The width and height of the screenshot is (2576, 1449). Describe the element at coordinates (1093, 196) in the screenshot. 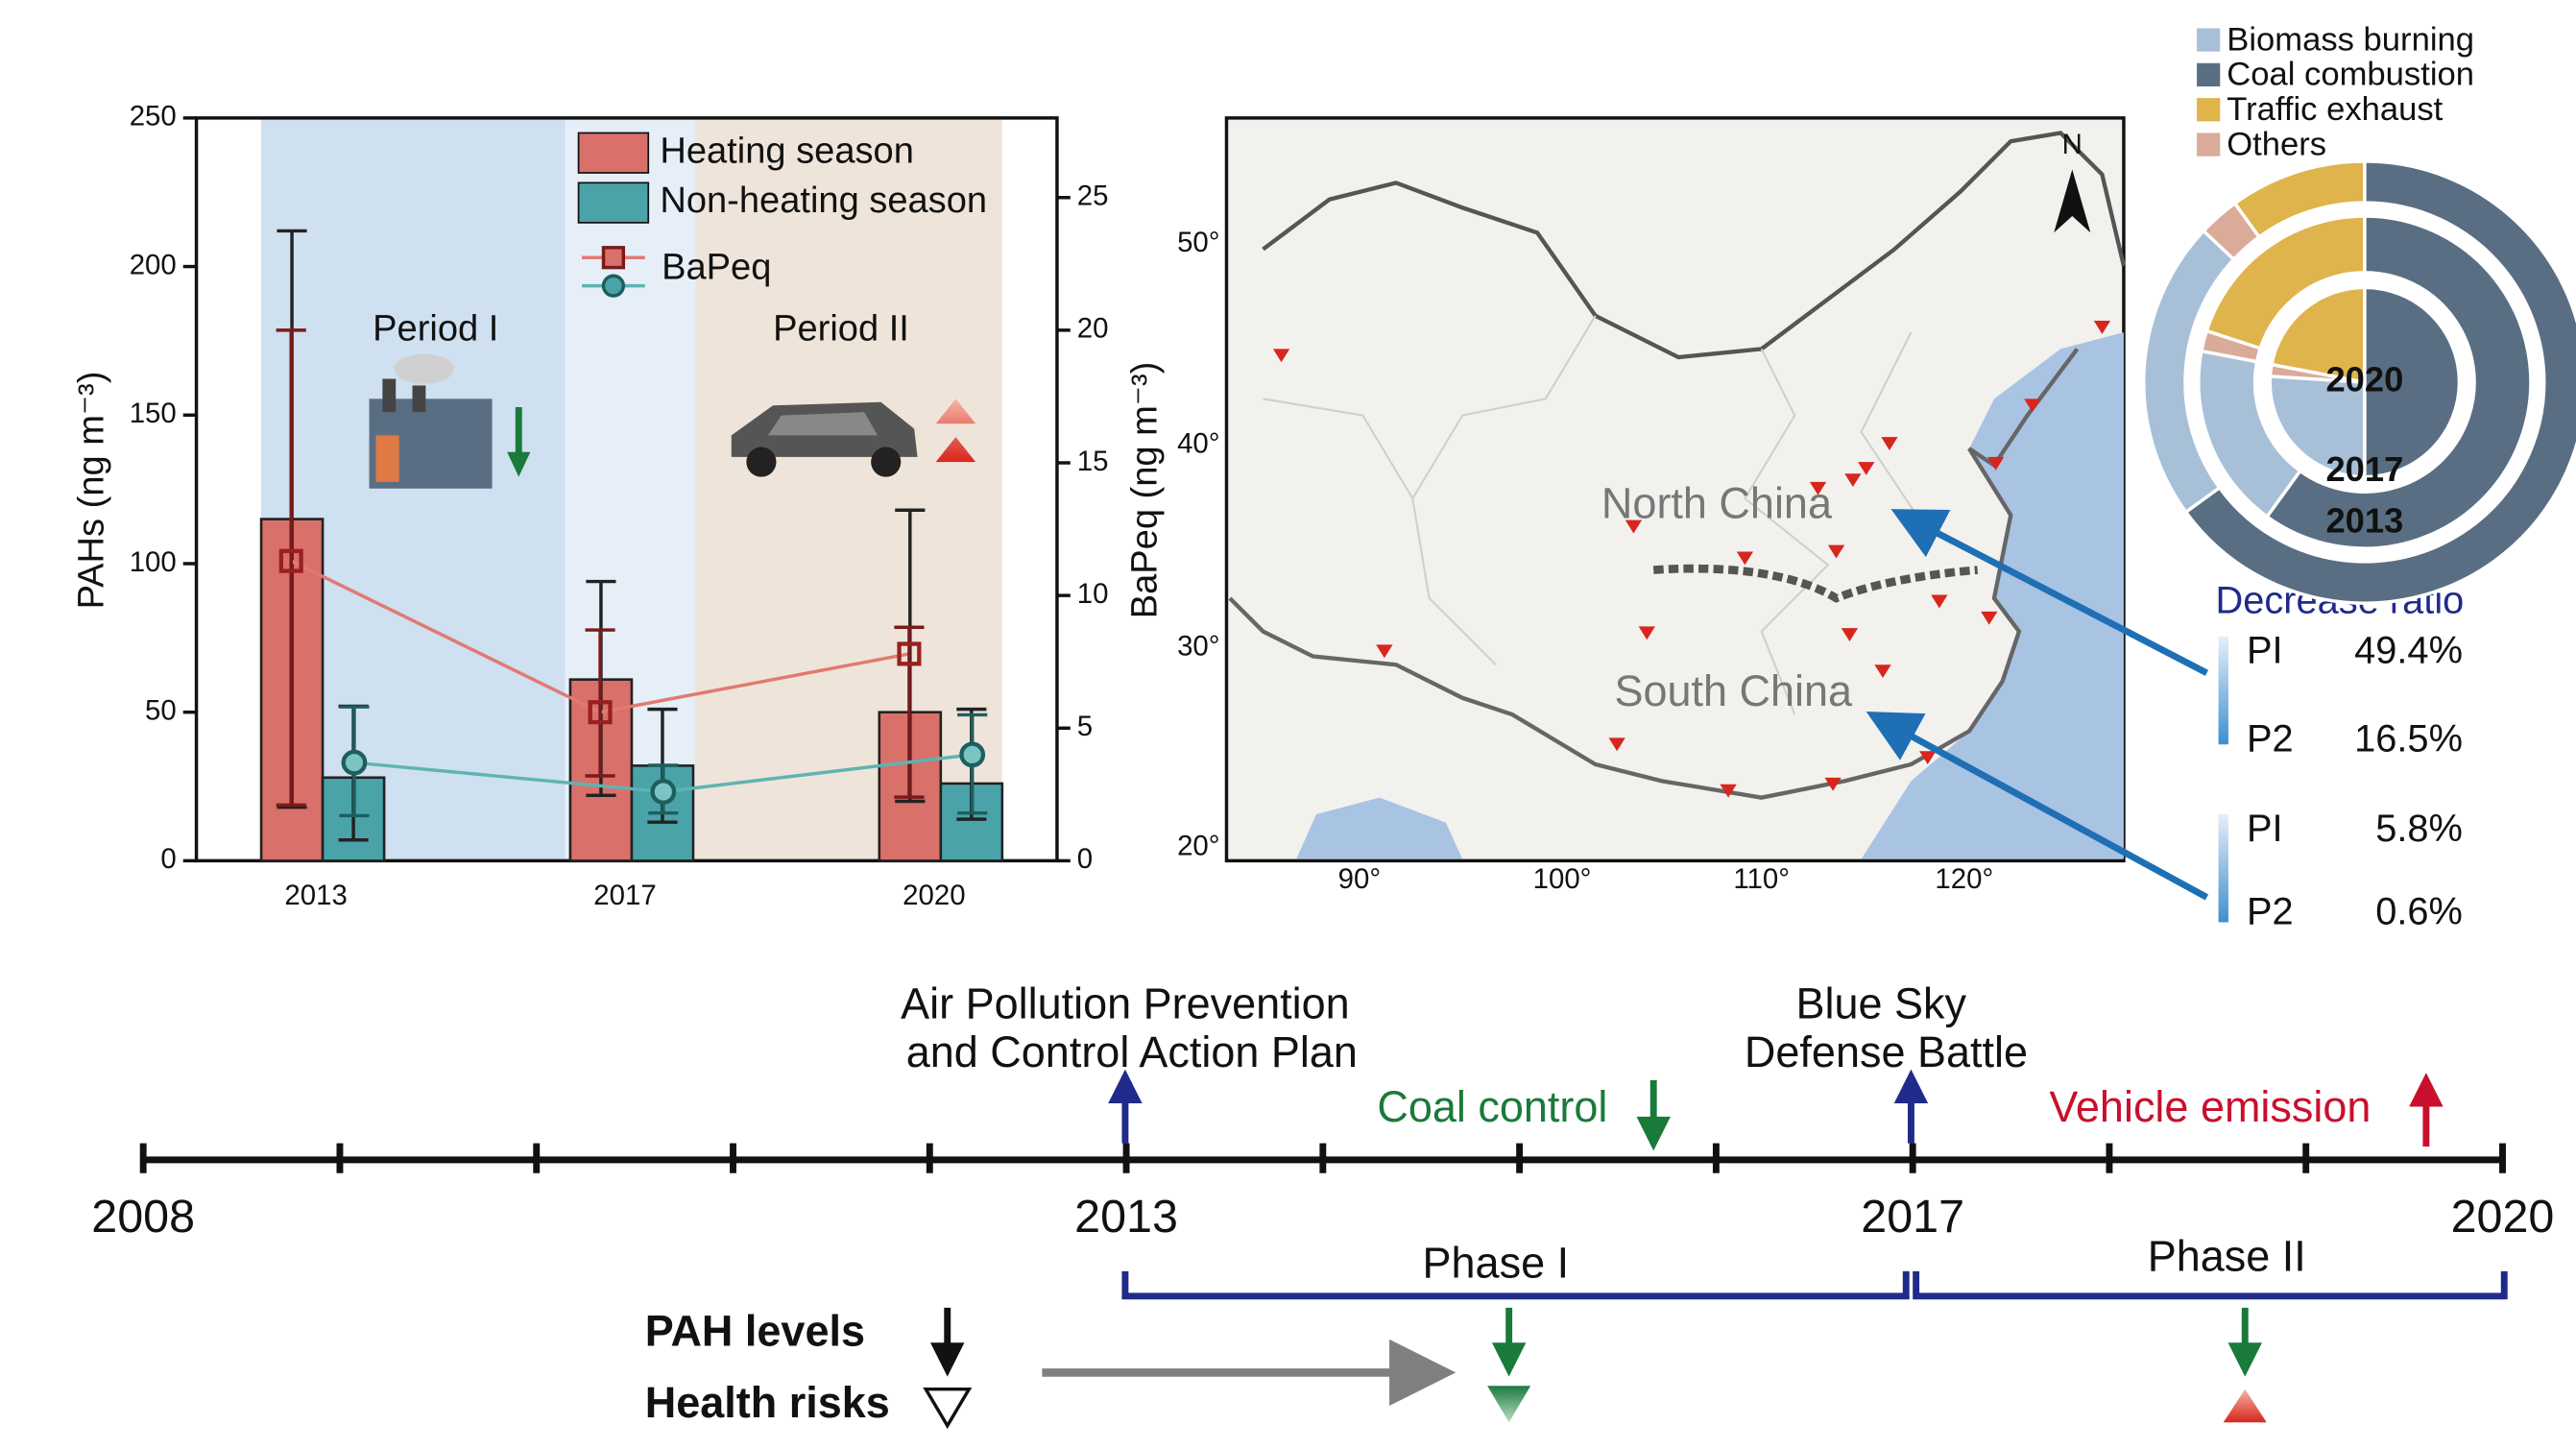

I see `y2-tick-label: 25` at that location.